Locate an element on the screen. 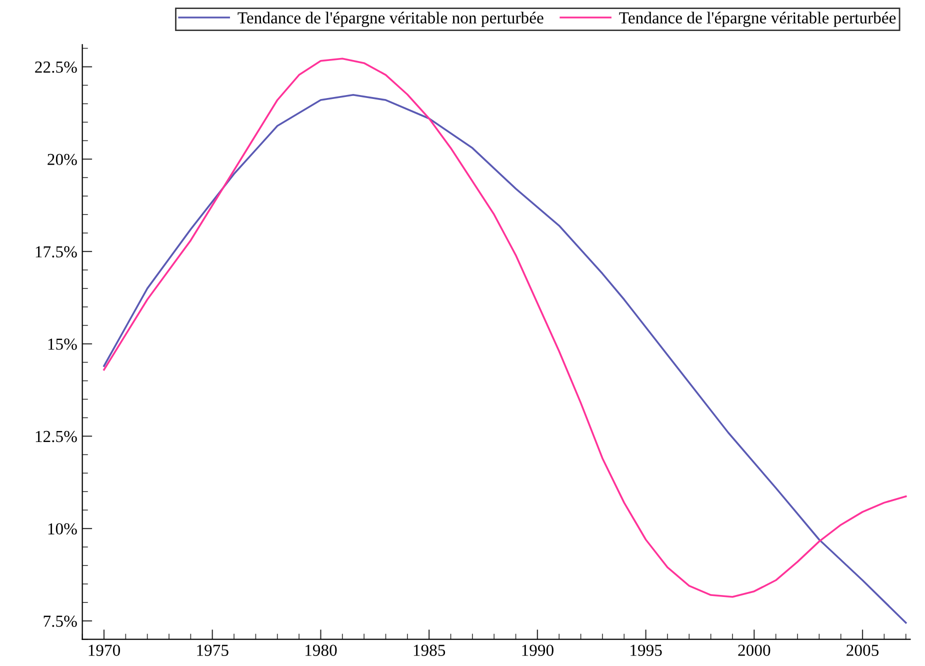 This screenshot has height=666, width=925. x-tick-label: 1970 is located at coordinates (104, 650).